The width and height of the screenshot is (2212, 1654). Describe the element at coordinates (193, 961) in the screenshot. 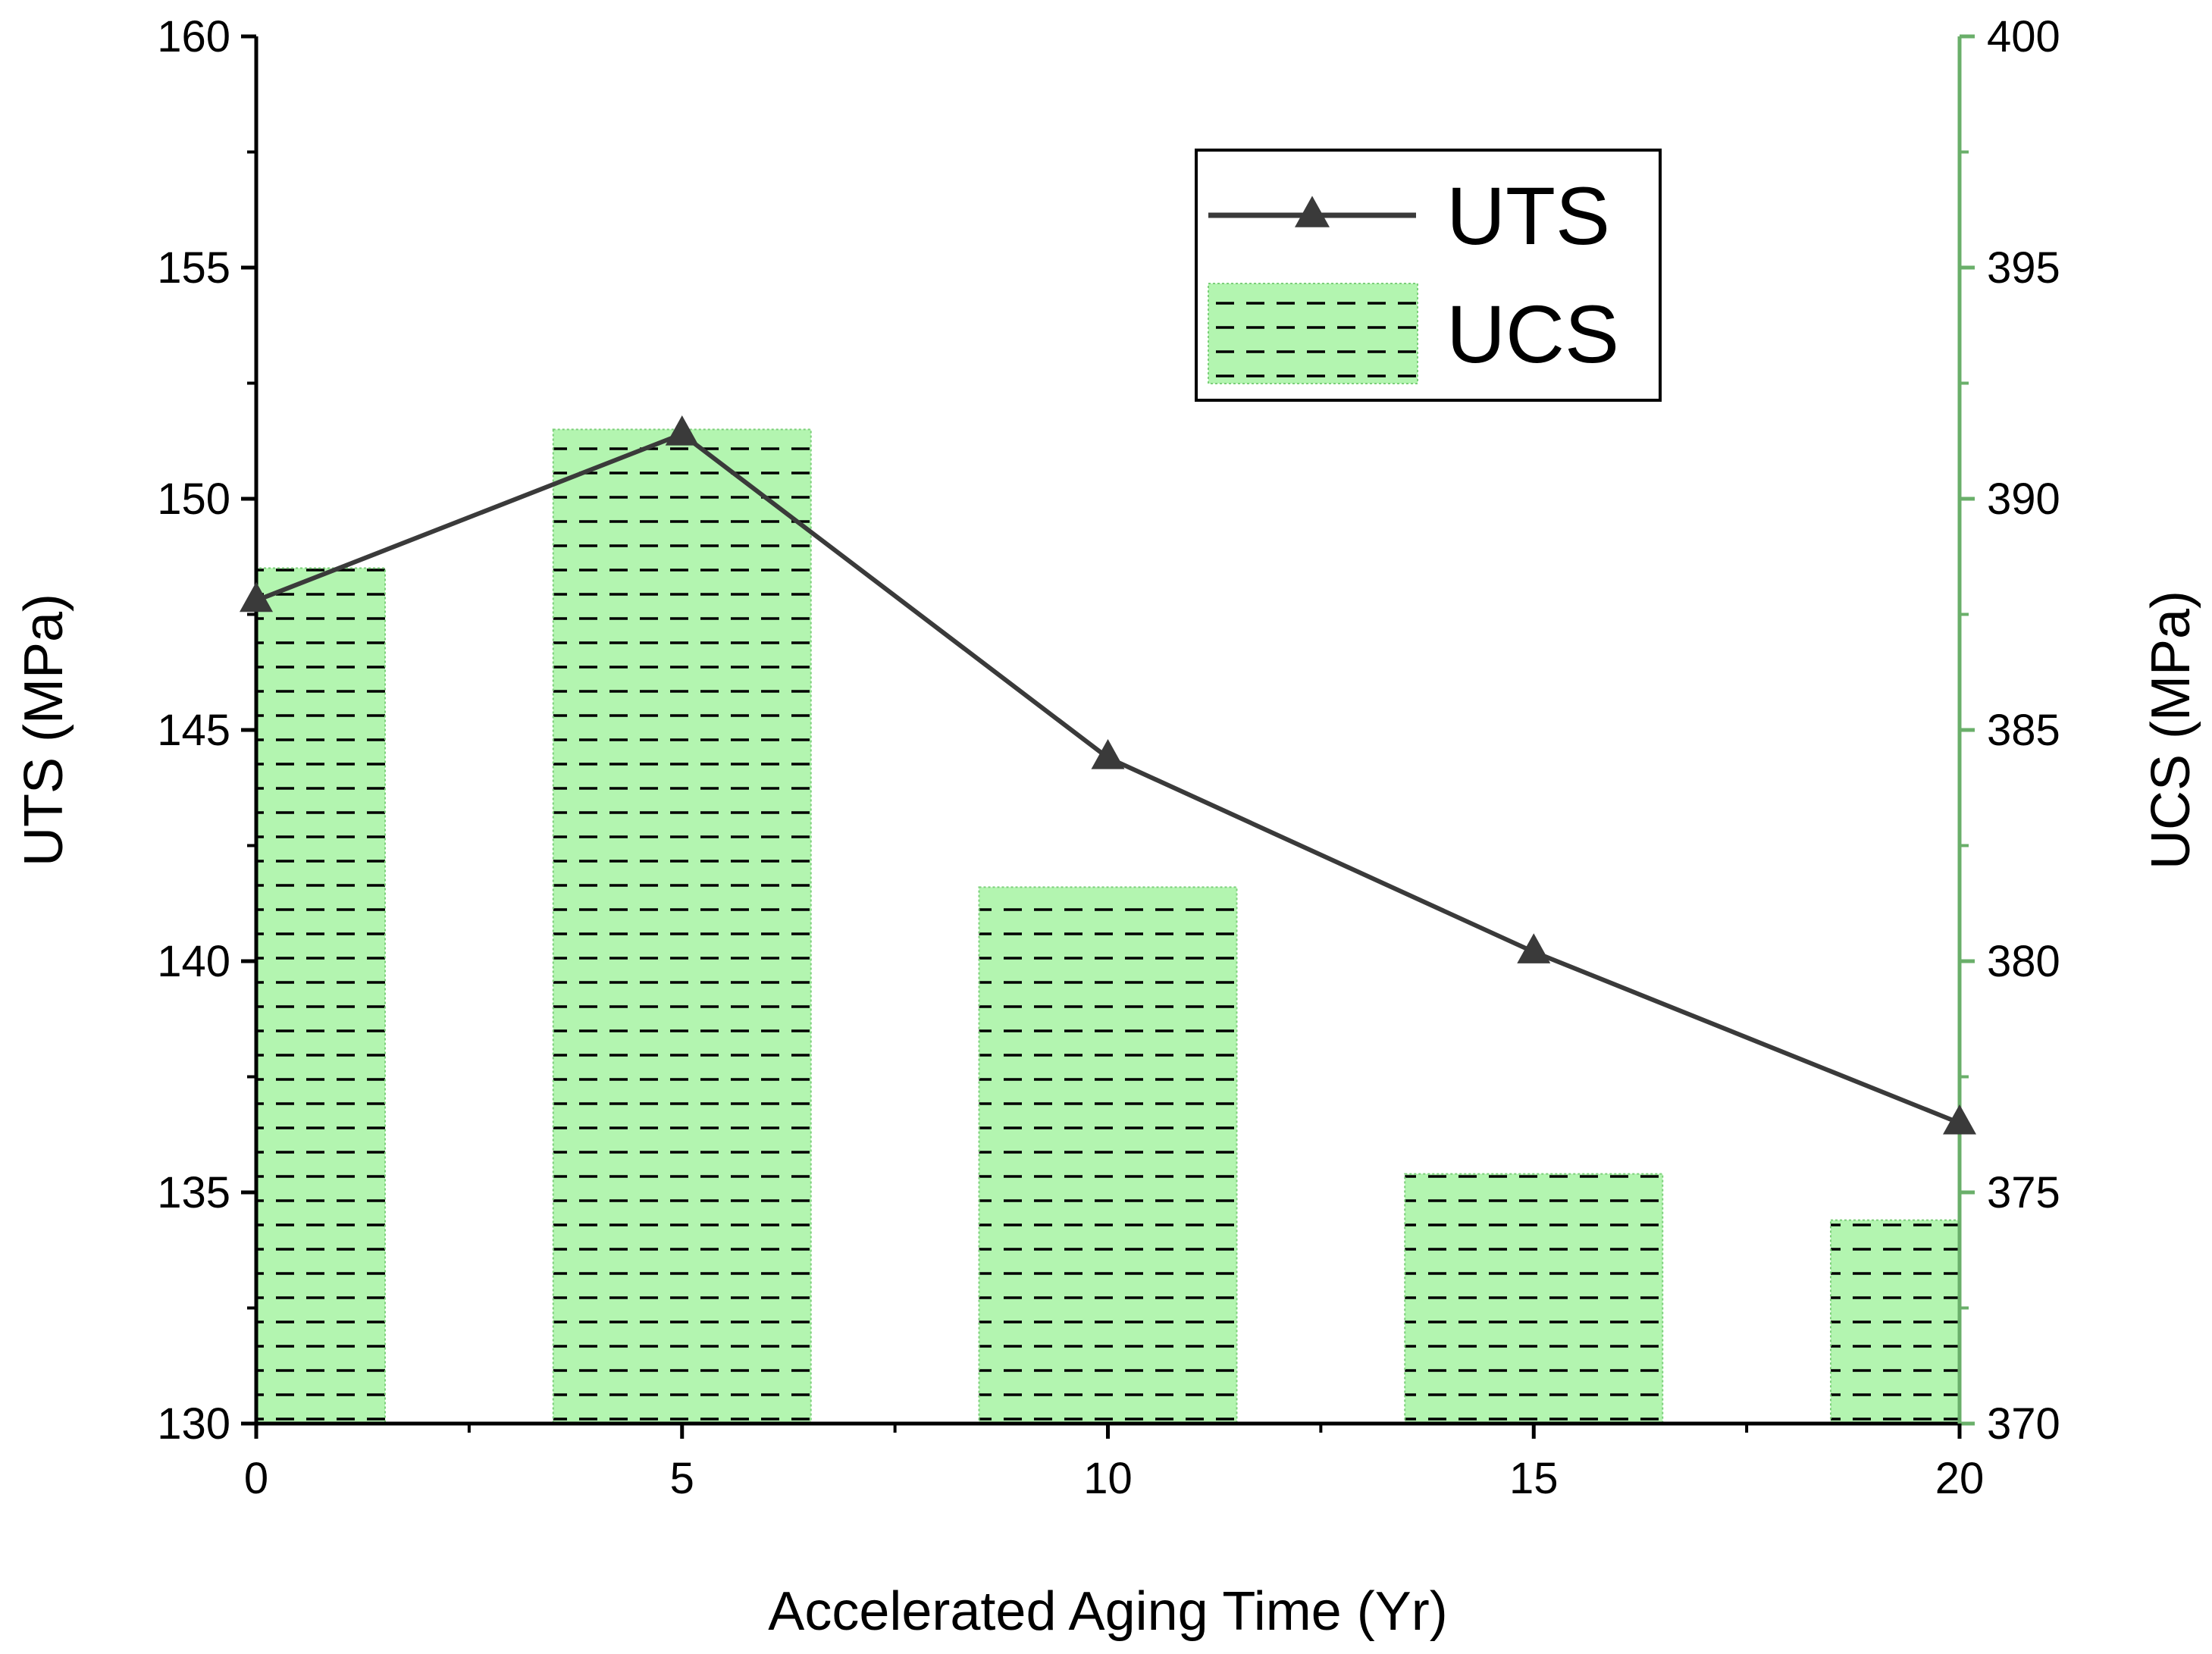

I see `y-tick-label: 140` at that location.